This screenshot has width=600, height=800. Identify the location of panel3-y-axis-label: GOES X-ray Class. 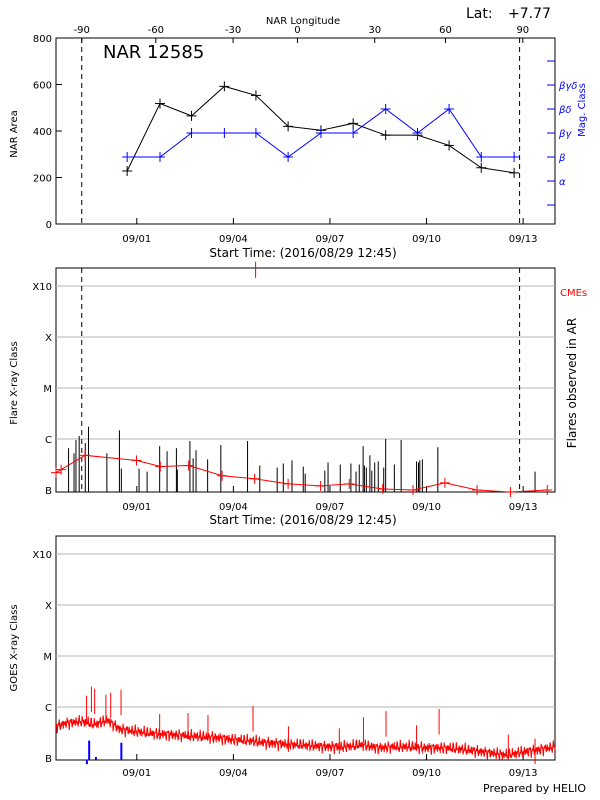
(14, 647).